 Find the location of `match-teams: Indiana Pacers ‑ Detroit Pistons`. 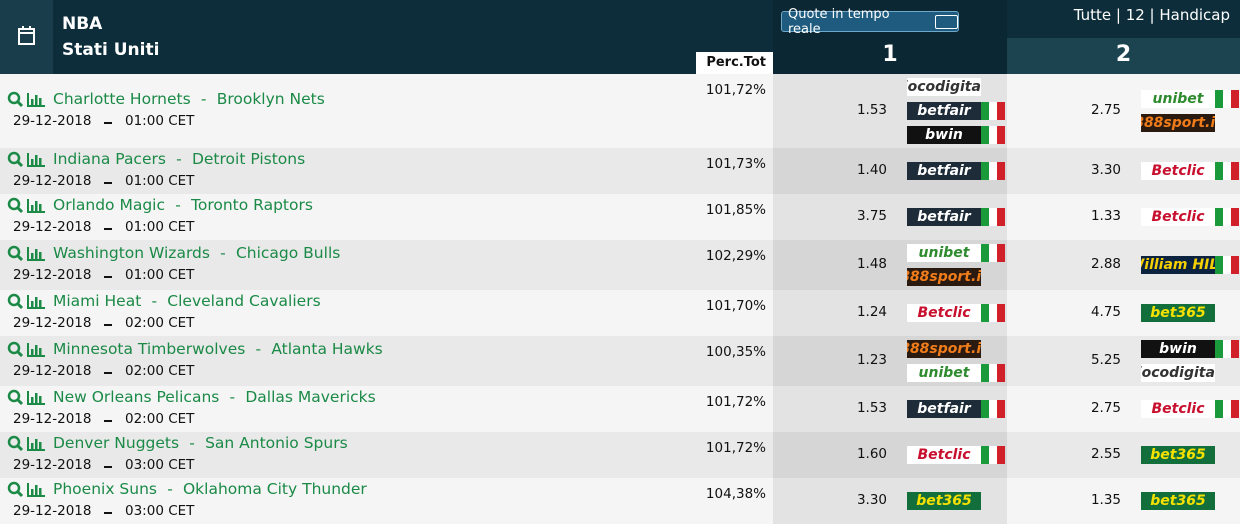

match-teams: Indiana Pacers ‑ Detroit Pistons is located at coordinates (179, 159).